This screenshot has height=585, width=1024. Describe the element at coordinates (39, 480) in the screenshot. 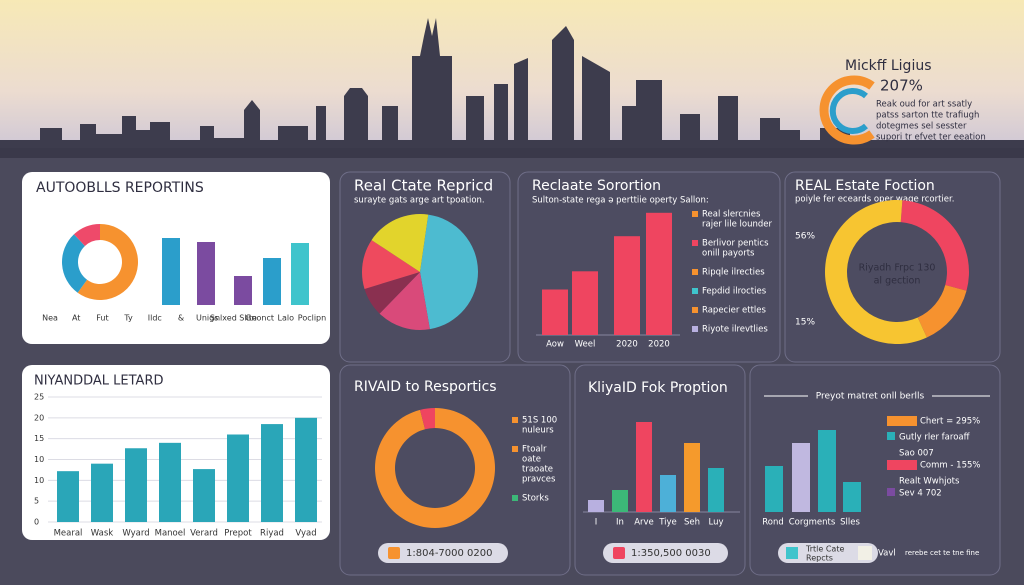

I see `y-tick-label: 10` at that location.